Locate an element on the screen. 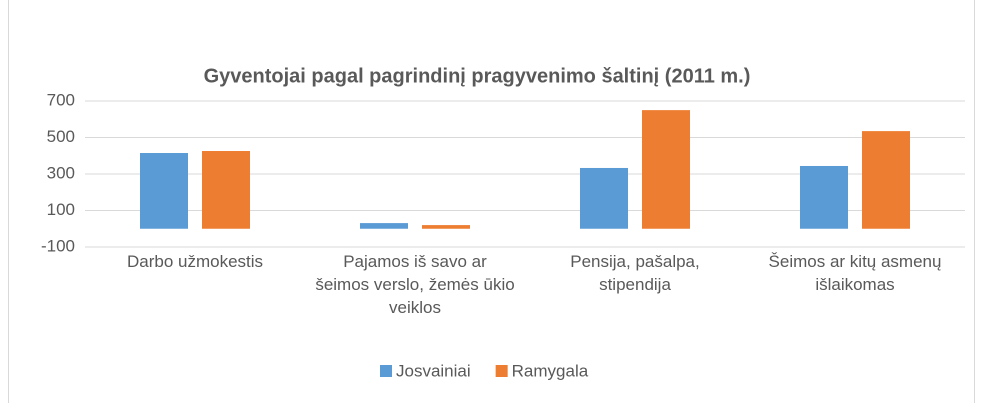 Image resolution: width=983 pixels, height=403 pixels. legend-label: Ramygala is located at coordinates (550, 370).